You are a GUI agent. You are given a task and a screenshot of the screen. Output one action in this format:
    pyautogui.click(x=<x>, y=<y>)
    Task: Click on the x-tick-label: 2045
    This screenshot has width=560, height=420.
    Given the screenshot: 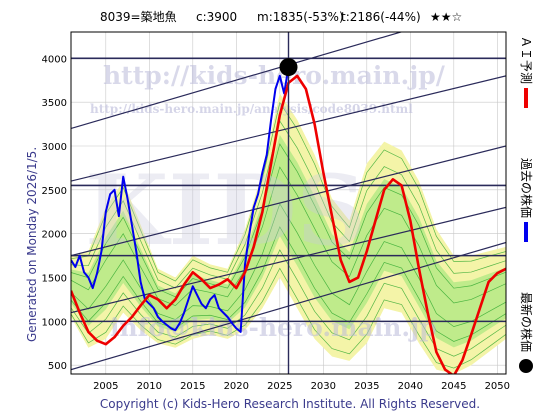 What is the action you would take?
    pyautogui.click(x=453, y=386)
    